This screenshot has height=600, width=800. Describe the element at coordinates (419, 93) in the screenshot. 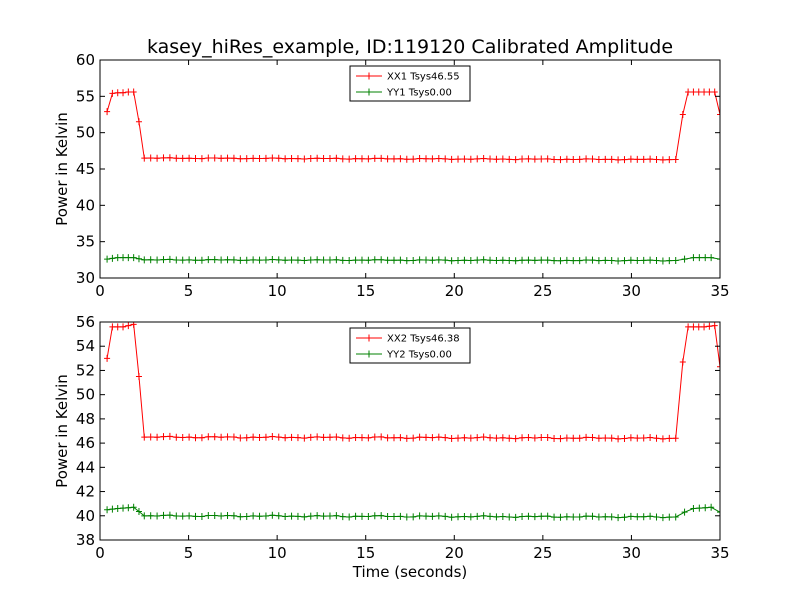

I see `legend-label: YY1 Tsys0.00` at that location.